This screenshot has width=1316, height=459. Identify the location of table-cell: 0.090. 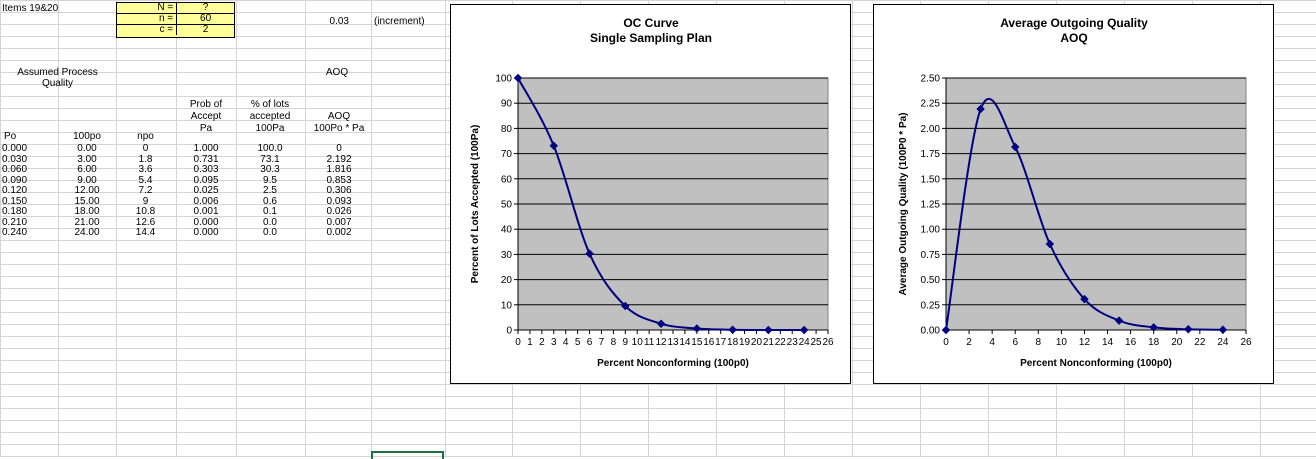
(15, 180).